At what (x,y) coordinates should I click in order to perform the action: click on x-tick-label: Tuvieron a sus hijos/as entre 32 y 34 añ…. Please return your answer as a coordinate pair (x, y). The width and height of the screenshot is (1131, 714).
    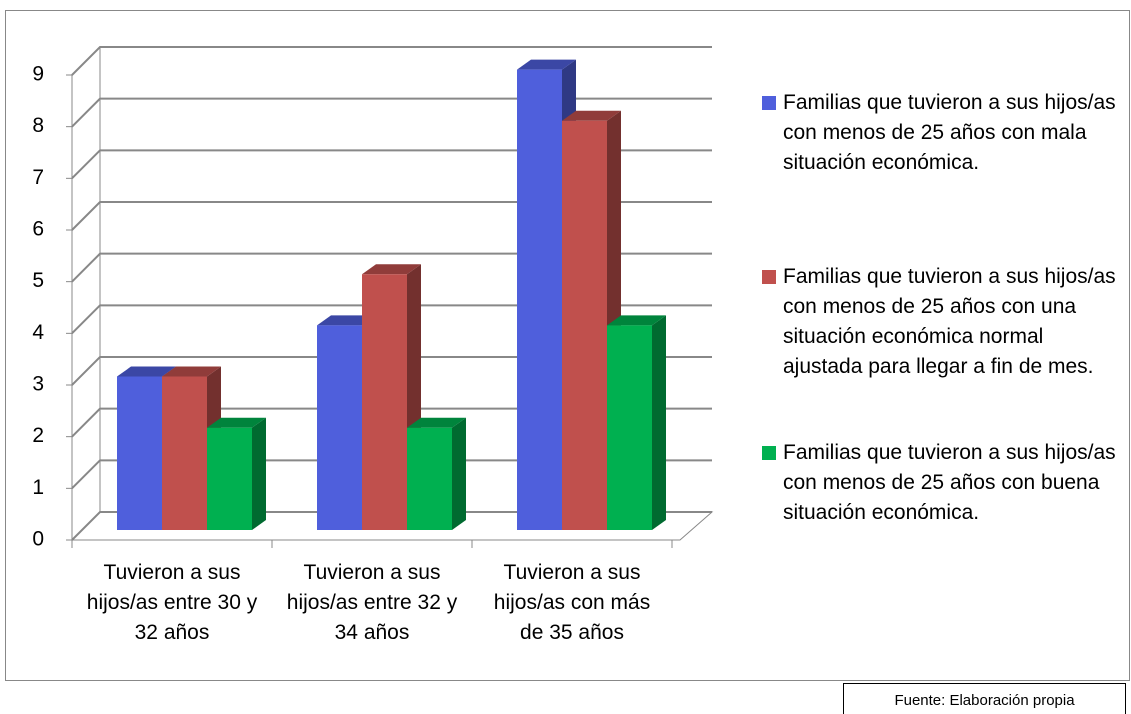
    Looking at the image, I should click on (372, 602).